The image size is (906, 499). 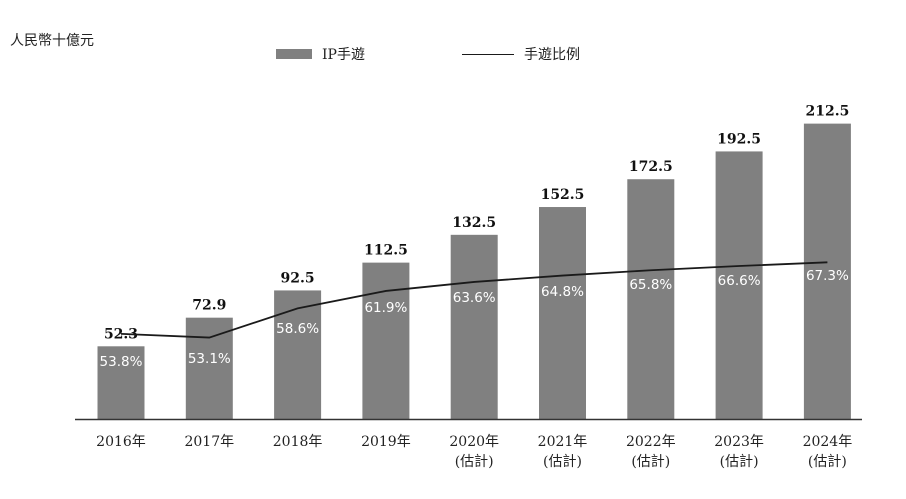 I want to click on legend-bar-swatch, so click(x=294, y=54).